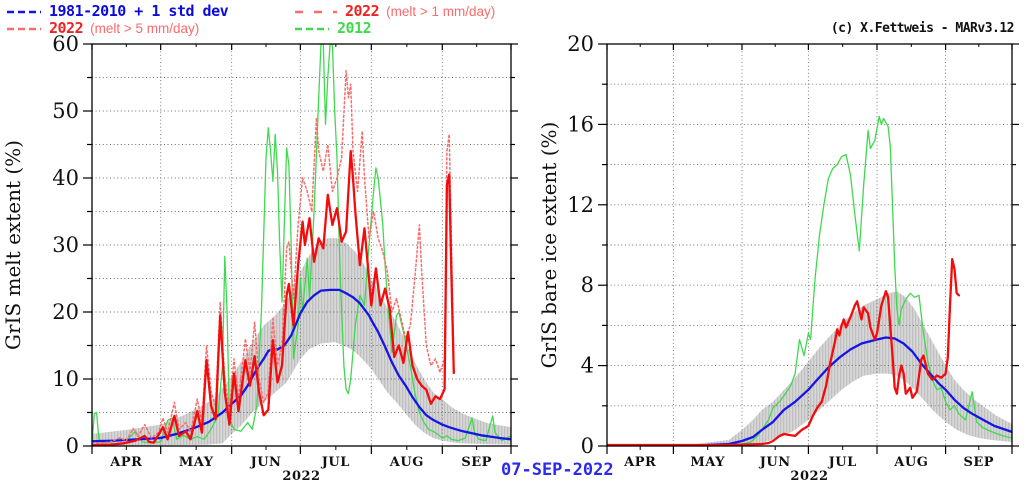 This screenshot has width=1024, height=483. I want to click on legend-item-2022-melt1: 2022 (melt > 1 mm/day), so click(394, 11).